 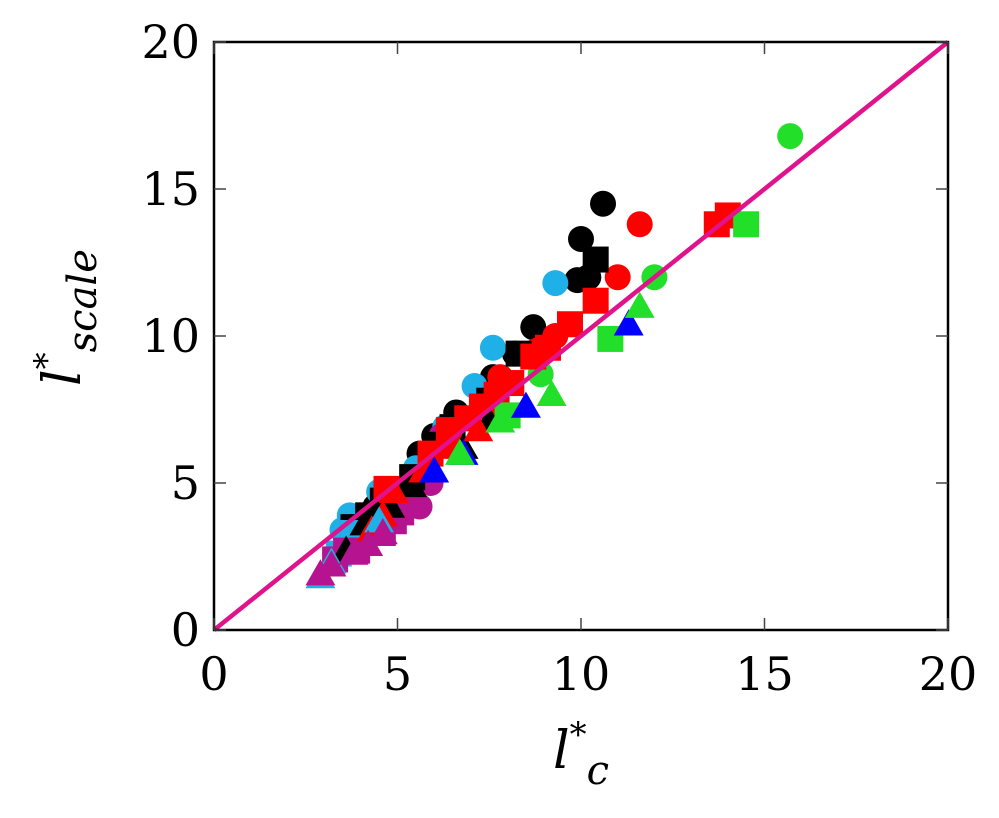 What do you see at coordinates (185, 483) in the screenshot?
I see `y-tick-label: 5` at bounding box center [185, 483].